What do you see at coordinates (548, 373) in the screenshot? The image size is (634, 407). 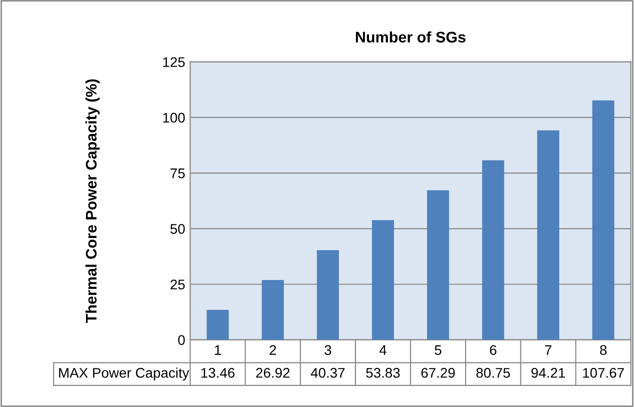 I see `data-label: 94.21` at bounding box center [548, 373].